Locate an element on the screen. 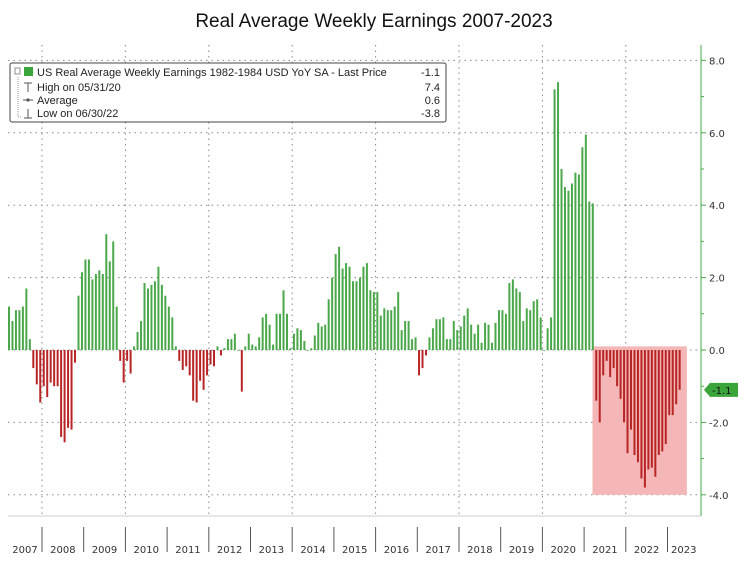 The image size is (747, 574). last-price-marker: -1.1 is located at coordinates (721, 389).